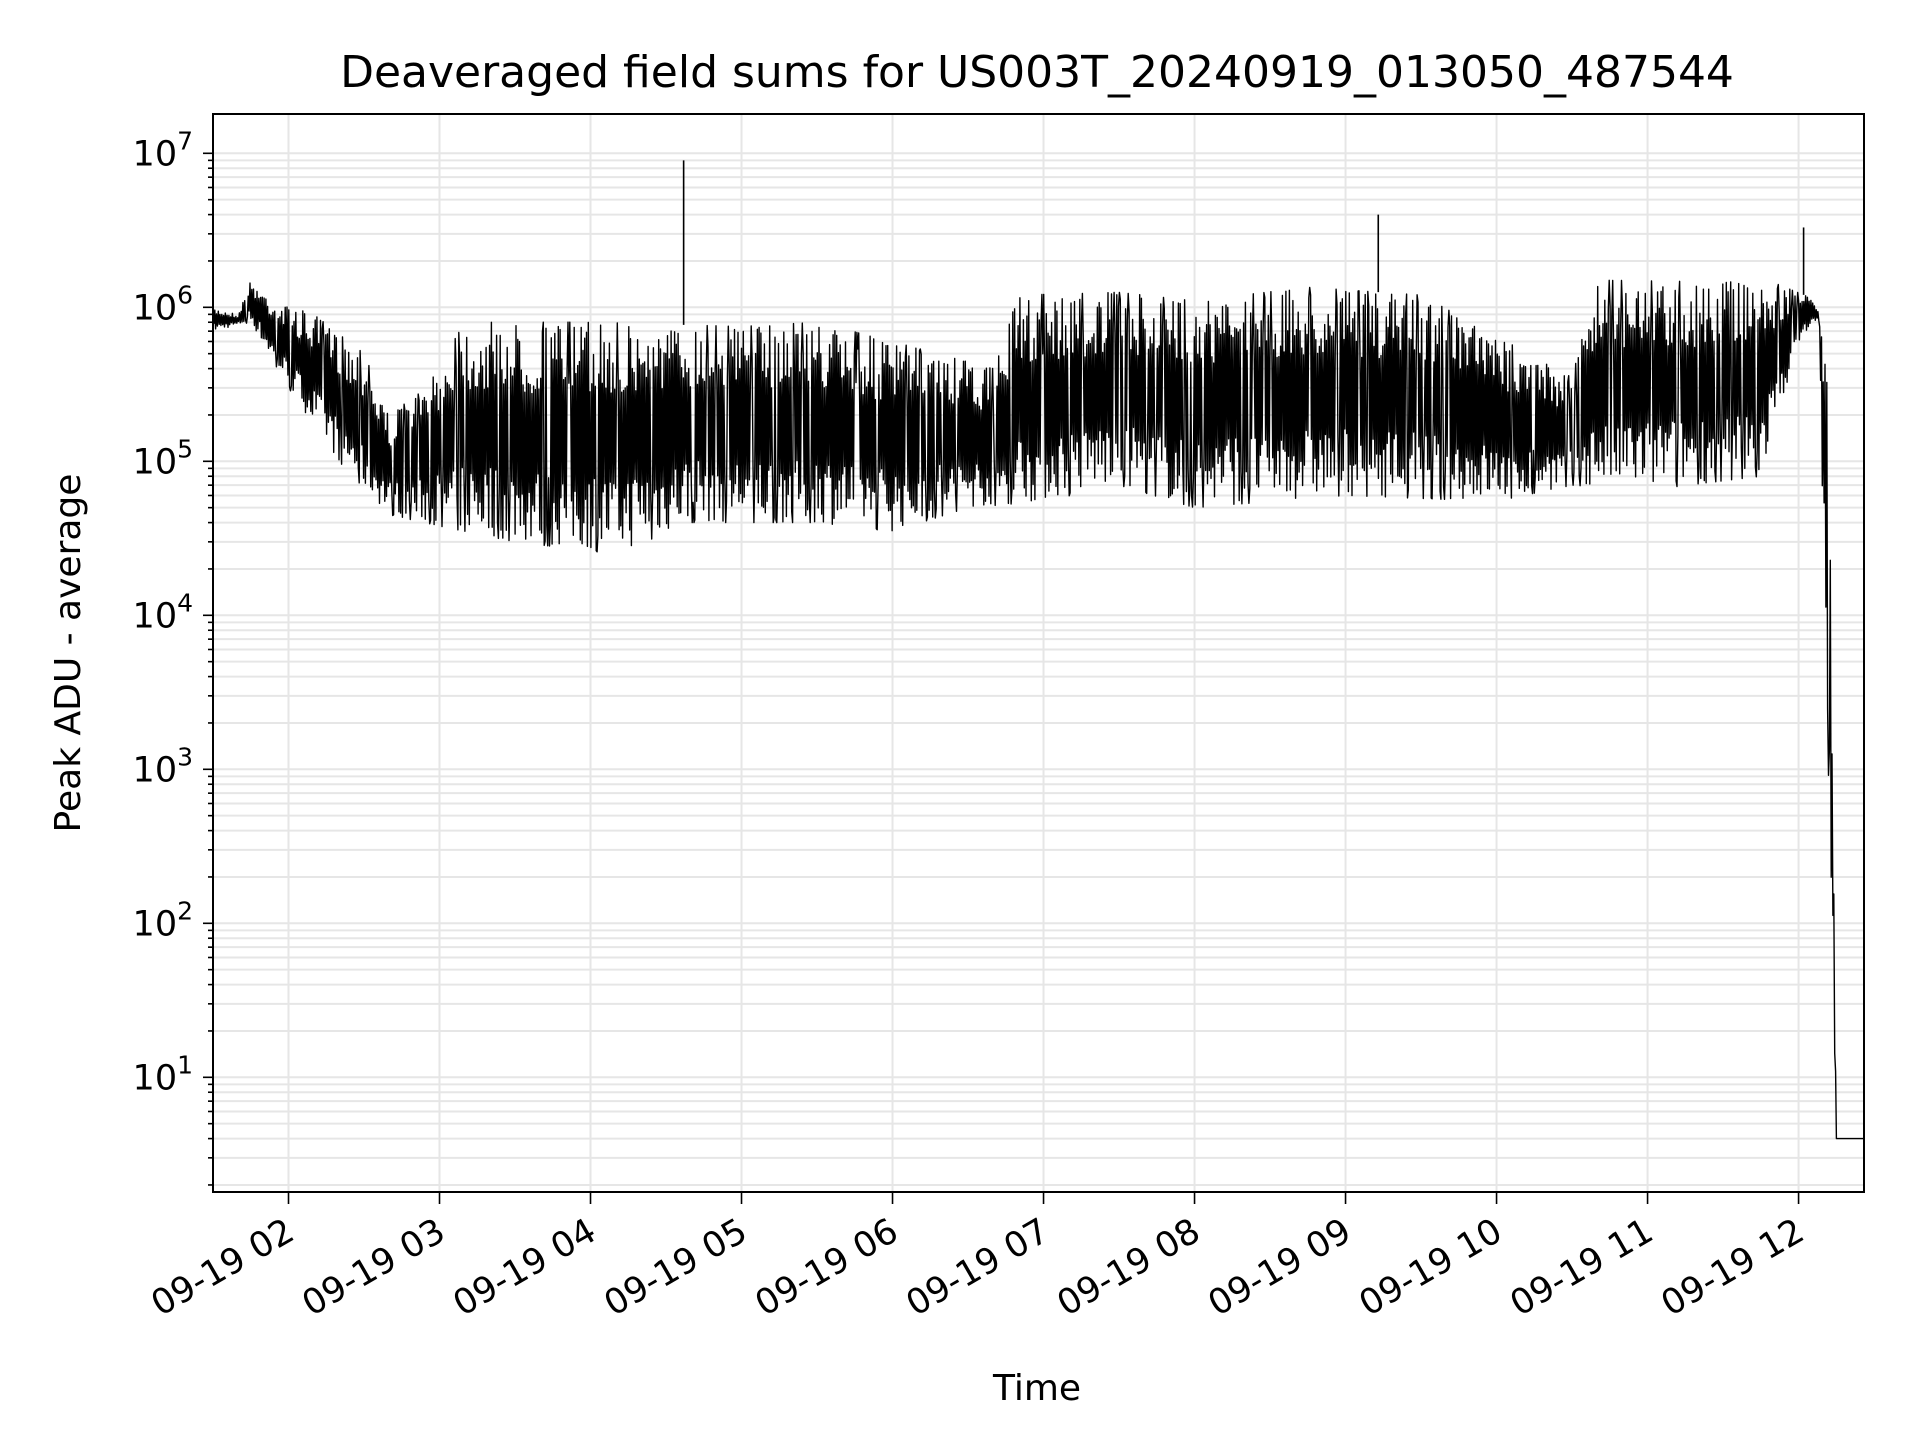 The image size is (1920, 1440). I want to click on x-tick-label: 09-19 08, so click(1129, 1267).